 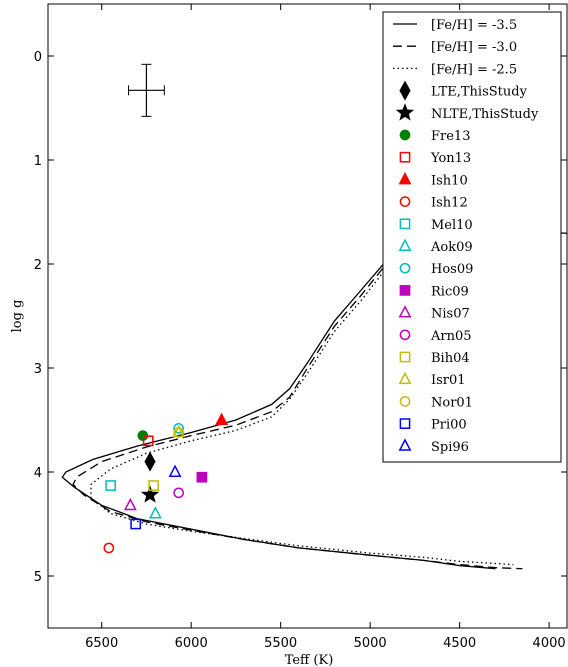 I want to click on legend-label: Ish12, so click(x=449, y=203).